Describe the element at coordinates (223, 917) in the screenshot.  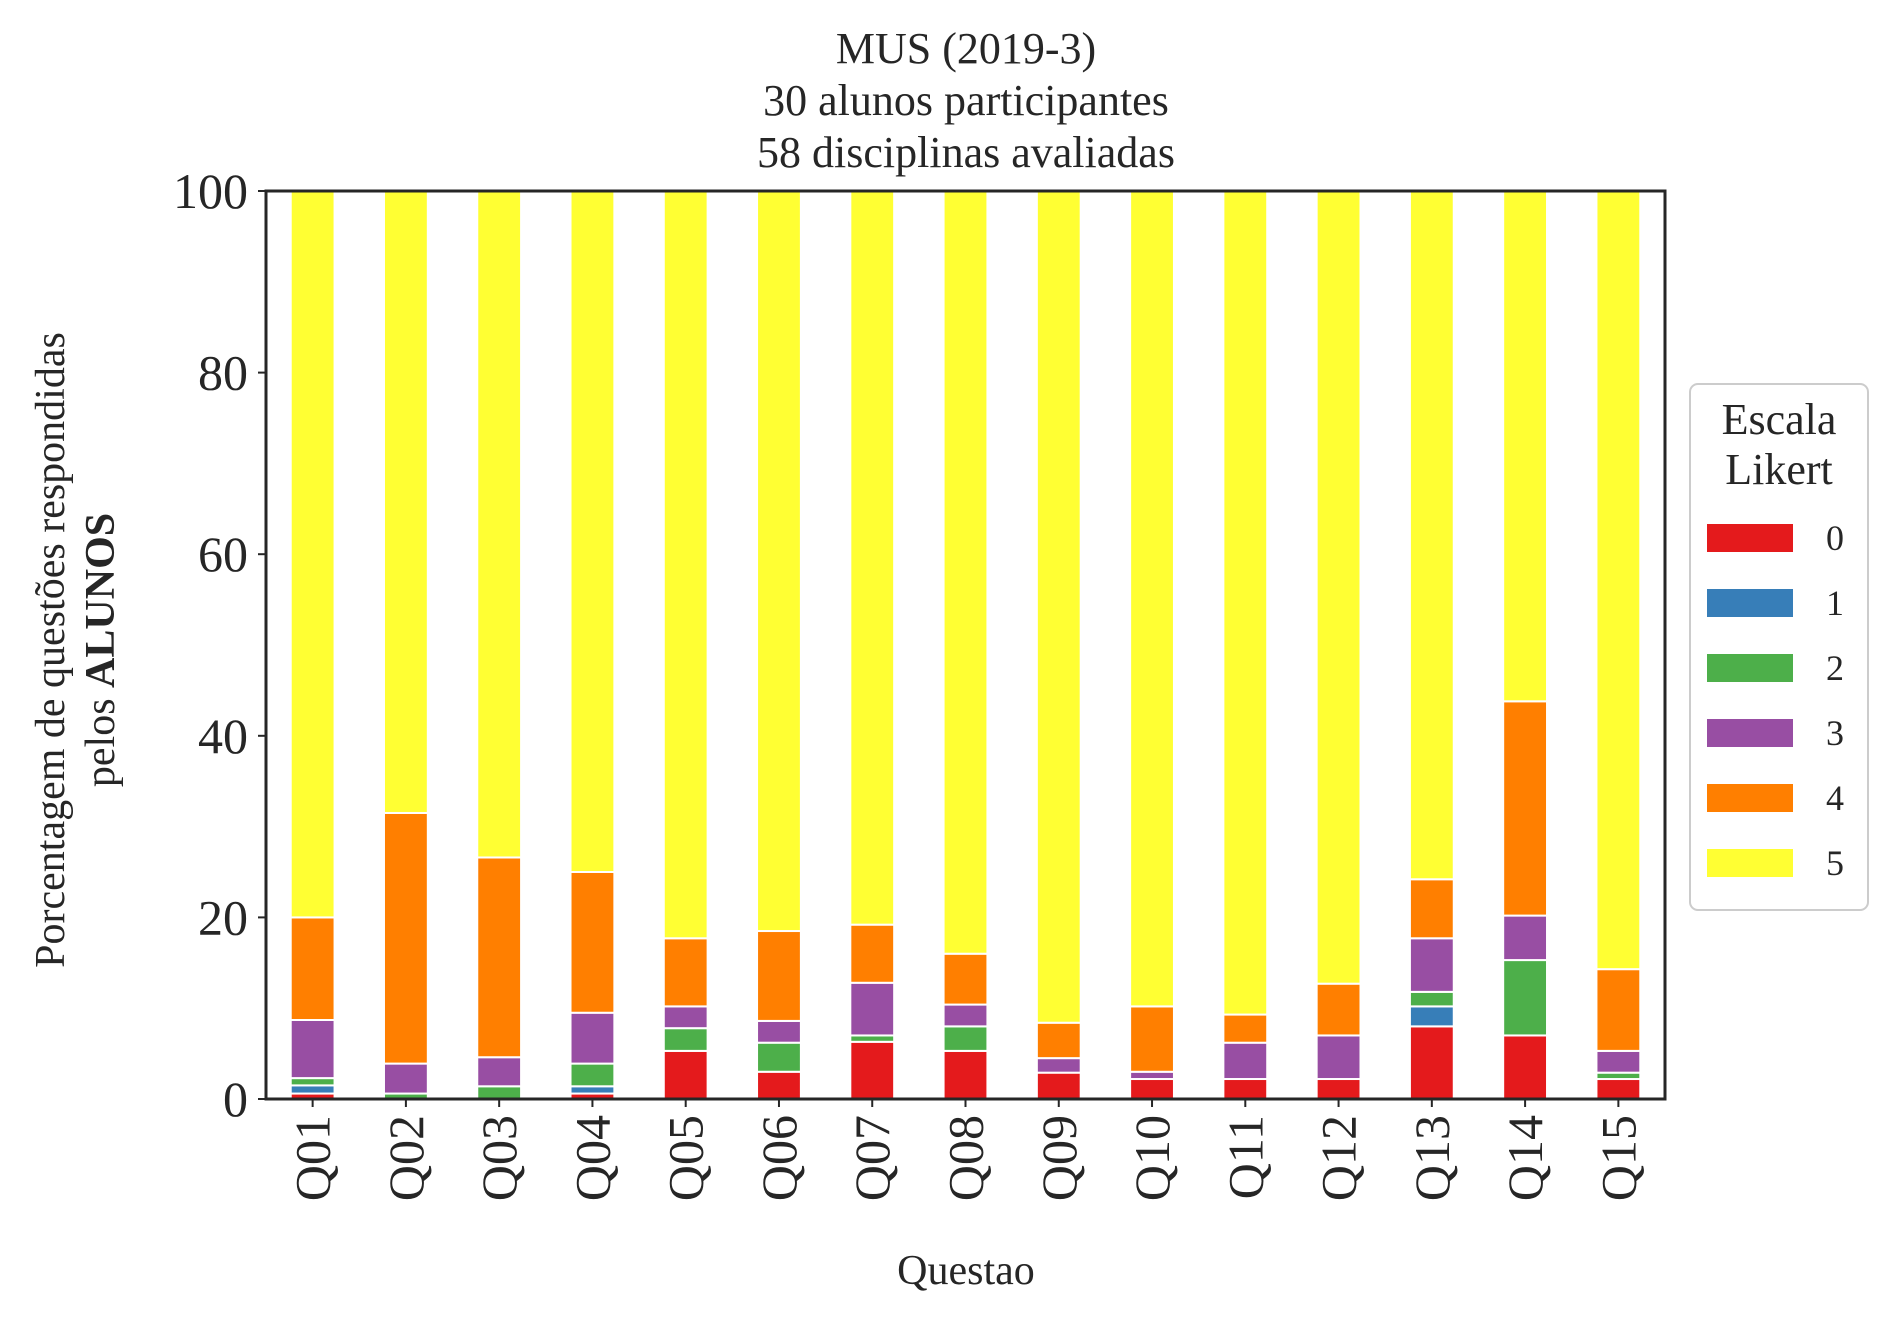
I see `y-tick-label-20: 20` at that location.